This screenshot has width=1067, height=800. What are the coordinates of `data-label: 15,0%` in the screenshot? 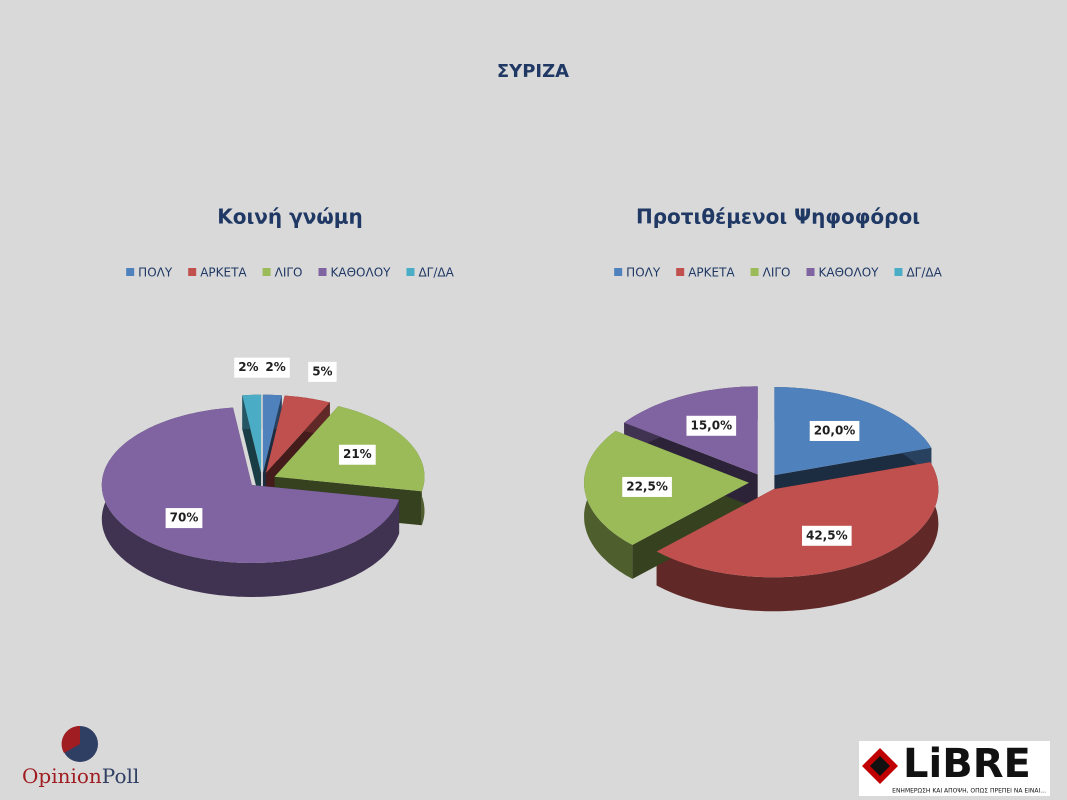 It's located at (711, 425).